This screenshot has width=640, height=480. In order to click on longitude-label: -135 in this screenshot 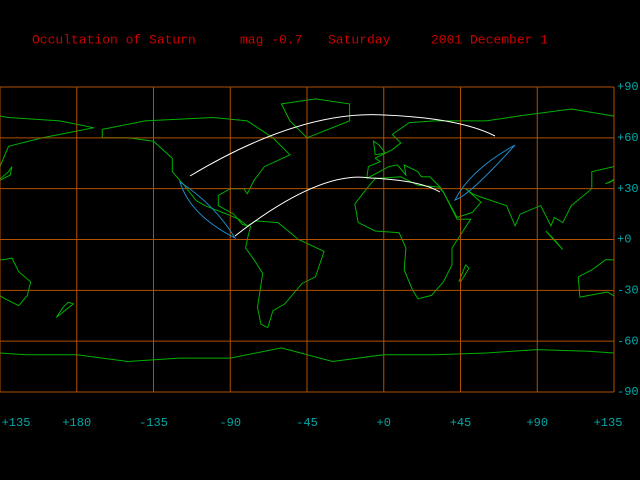, I will do `click(153, 423)`.